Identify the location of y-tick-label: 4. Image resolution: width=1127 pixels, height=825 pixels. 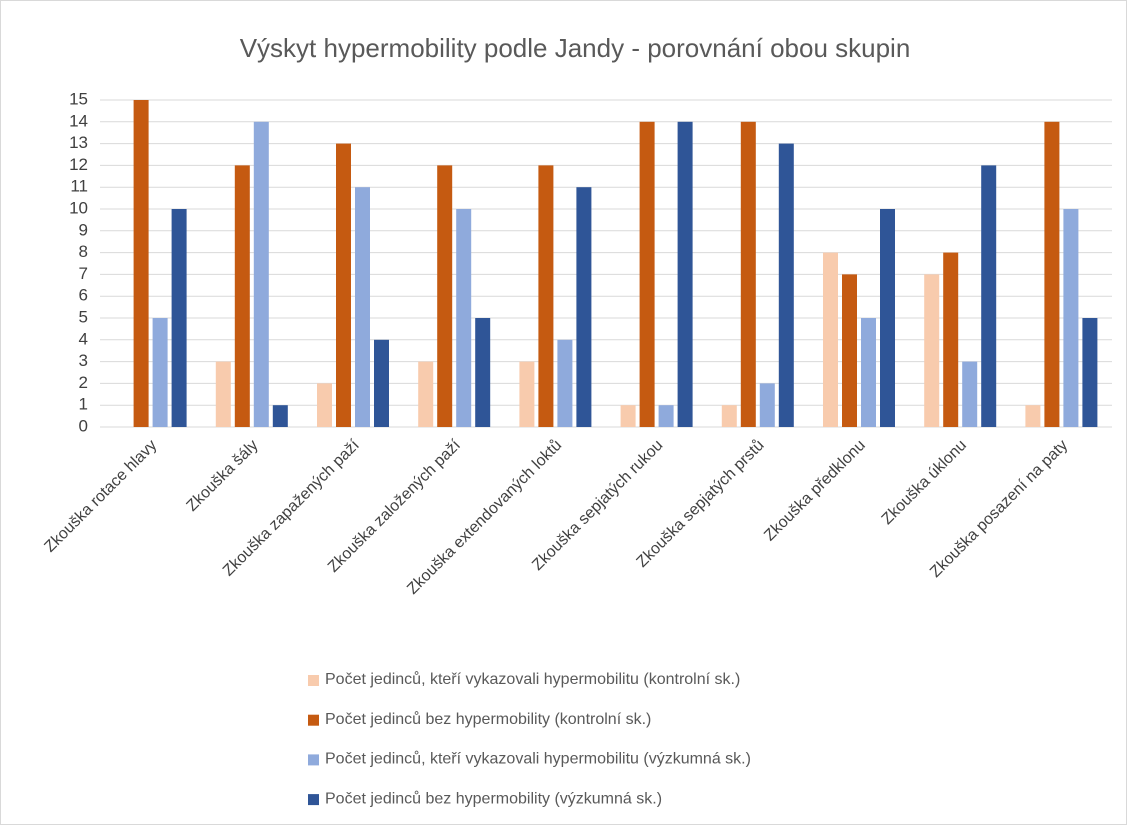
(83, 338).